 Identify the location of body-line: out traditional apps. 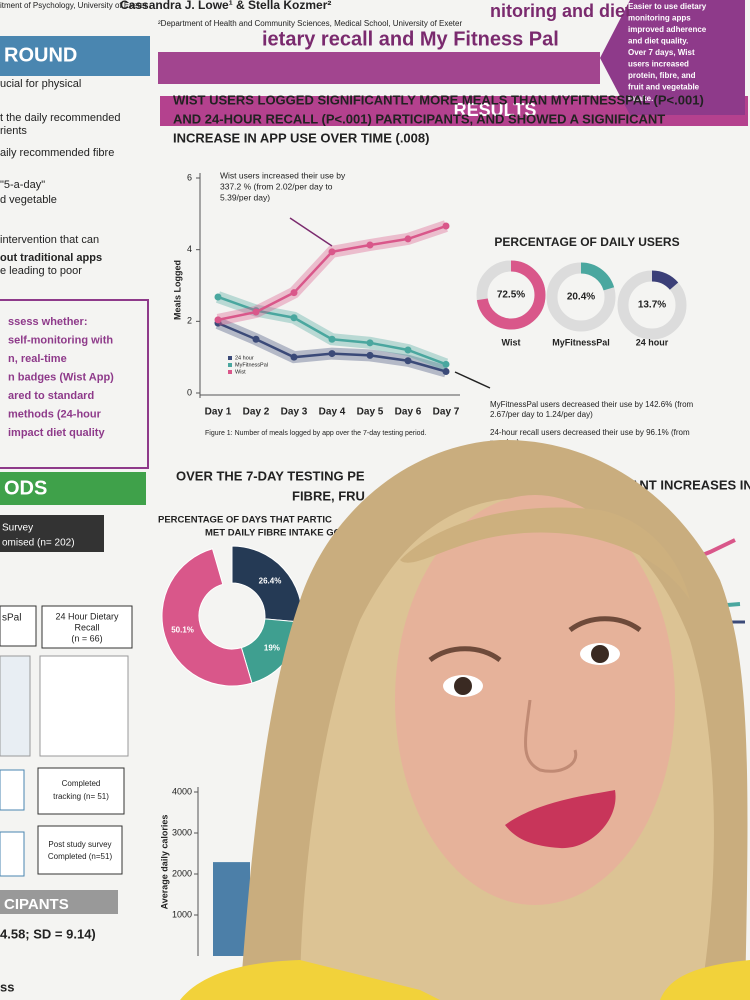
(51, 258).